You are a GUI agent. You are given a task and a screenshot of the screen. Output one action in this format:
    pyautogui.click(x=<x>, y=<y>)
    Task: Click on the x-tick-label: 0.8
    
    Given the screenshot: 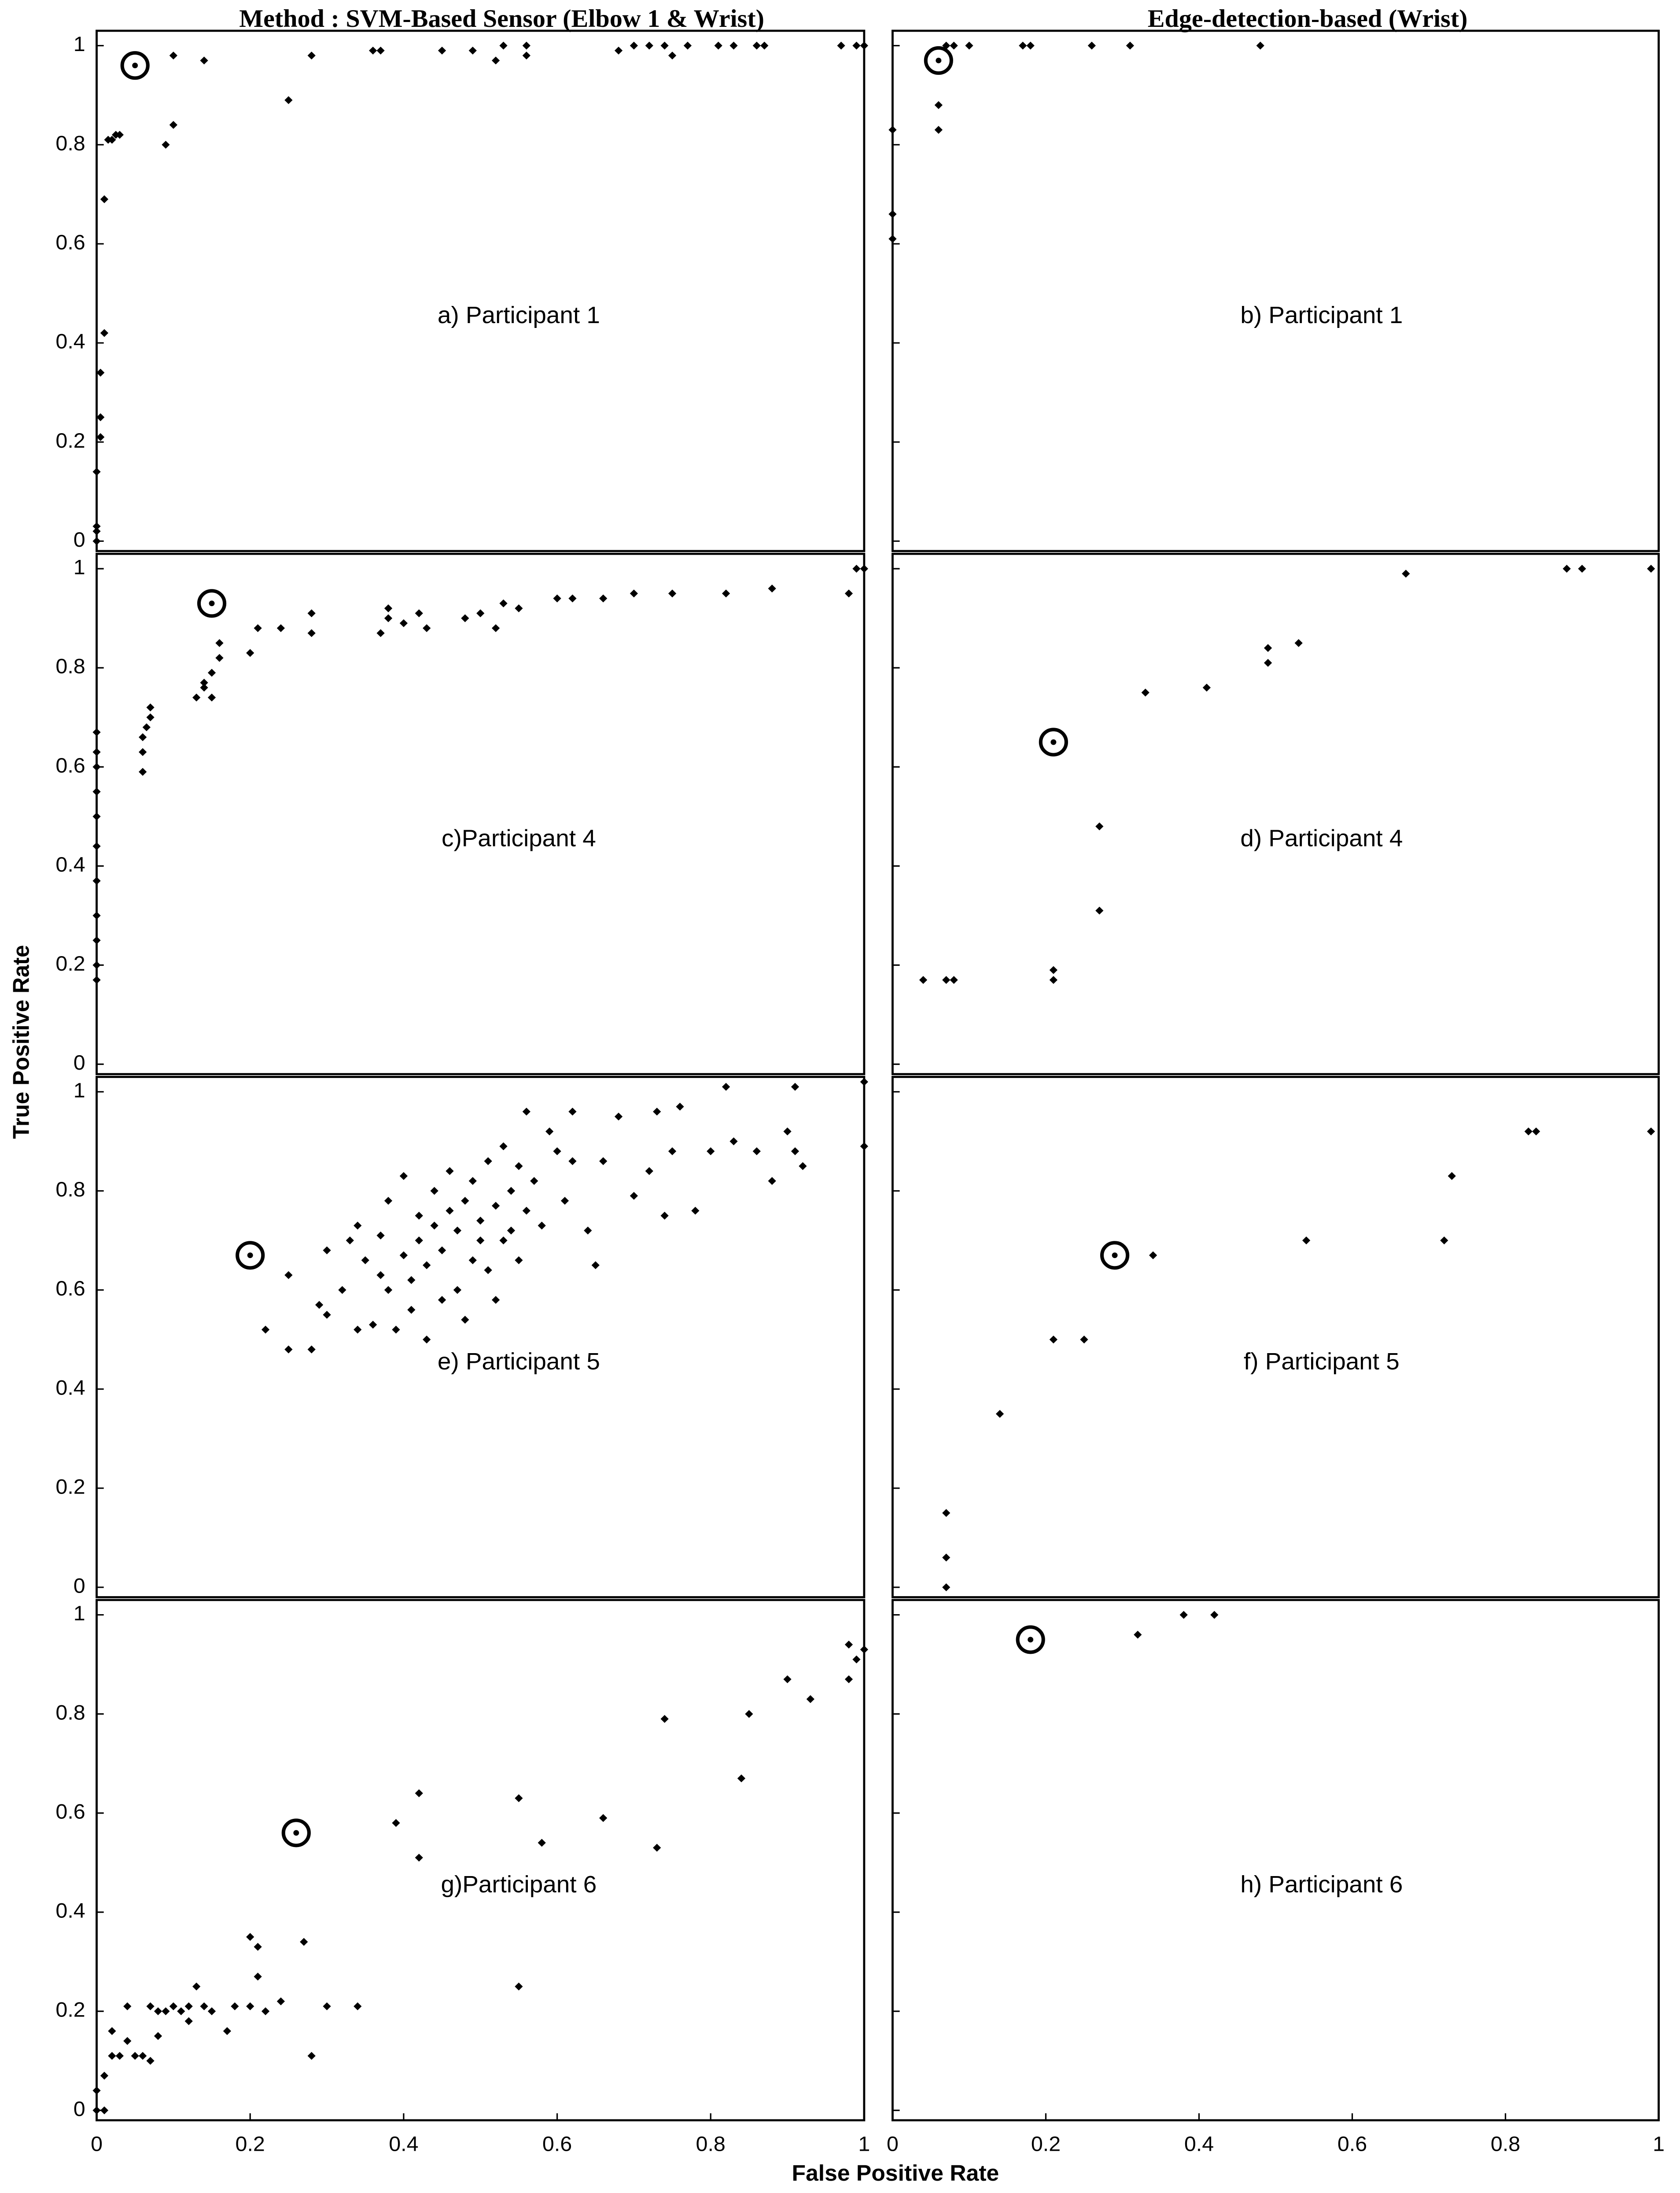 What is the action you would take?
    pyautogui.click(x=711, y=2144)
    